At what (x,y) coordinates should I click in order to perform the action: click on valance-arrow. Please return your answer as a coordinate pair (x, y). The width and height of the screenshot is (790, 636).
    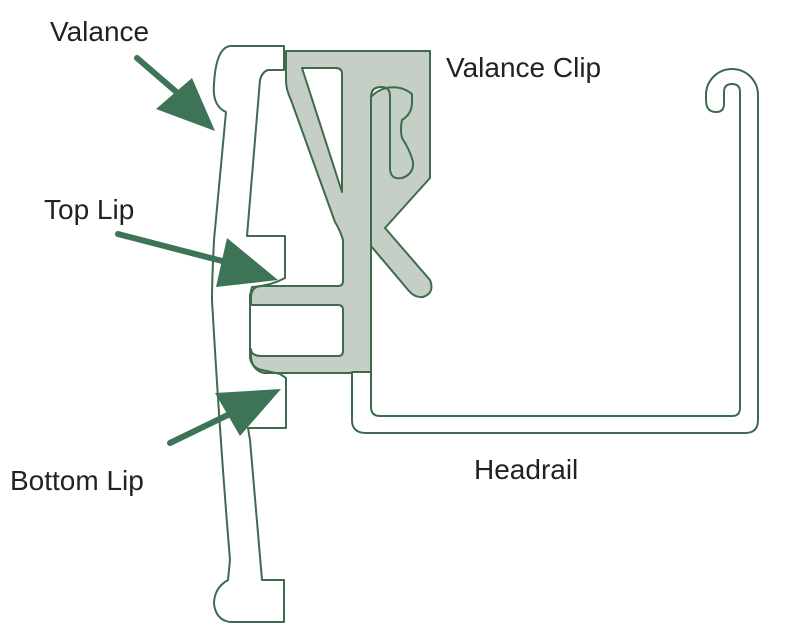
    Looking at the image, I should click on (174, 93).